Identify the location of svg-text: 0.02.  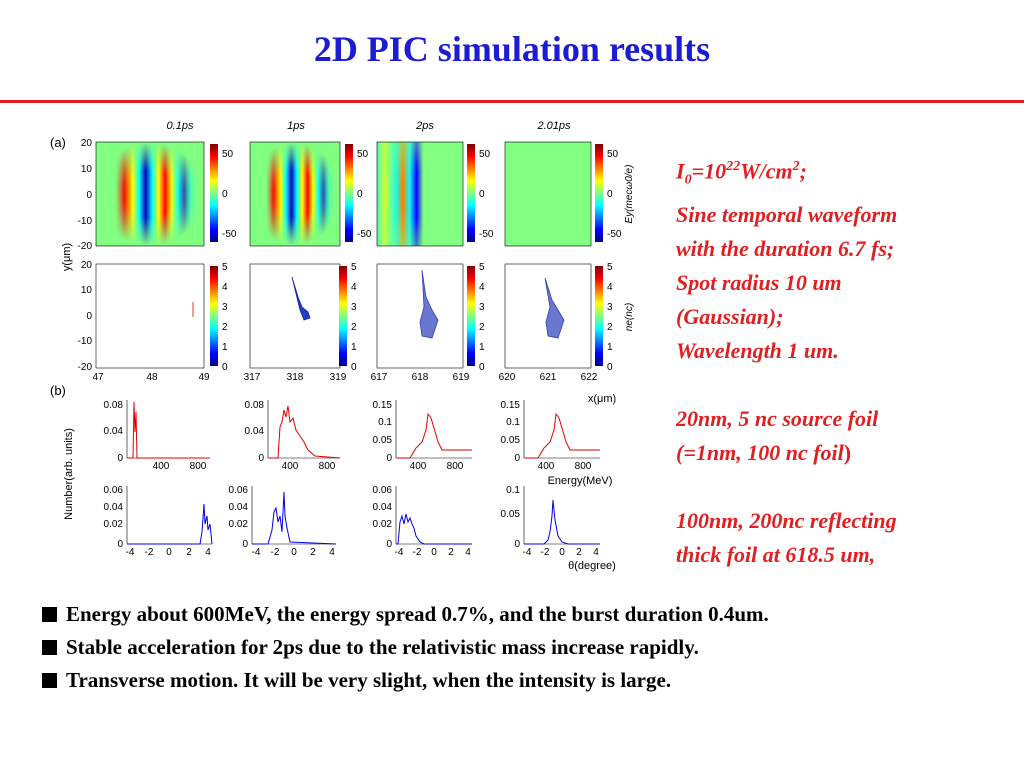
(114, 524).